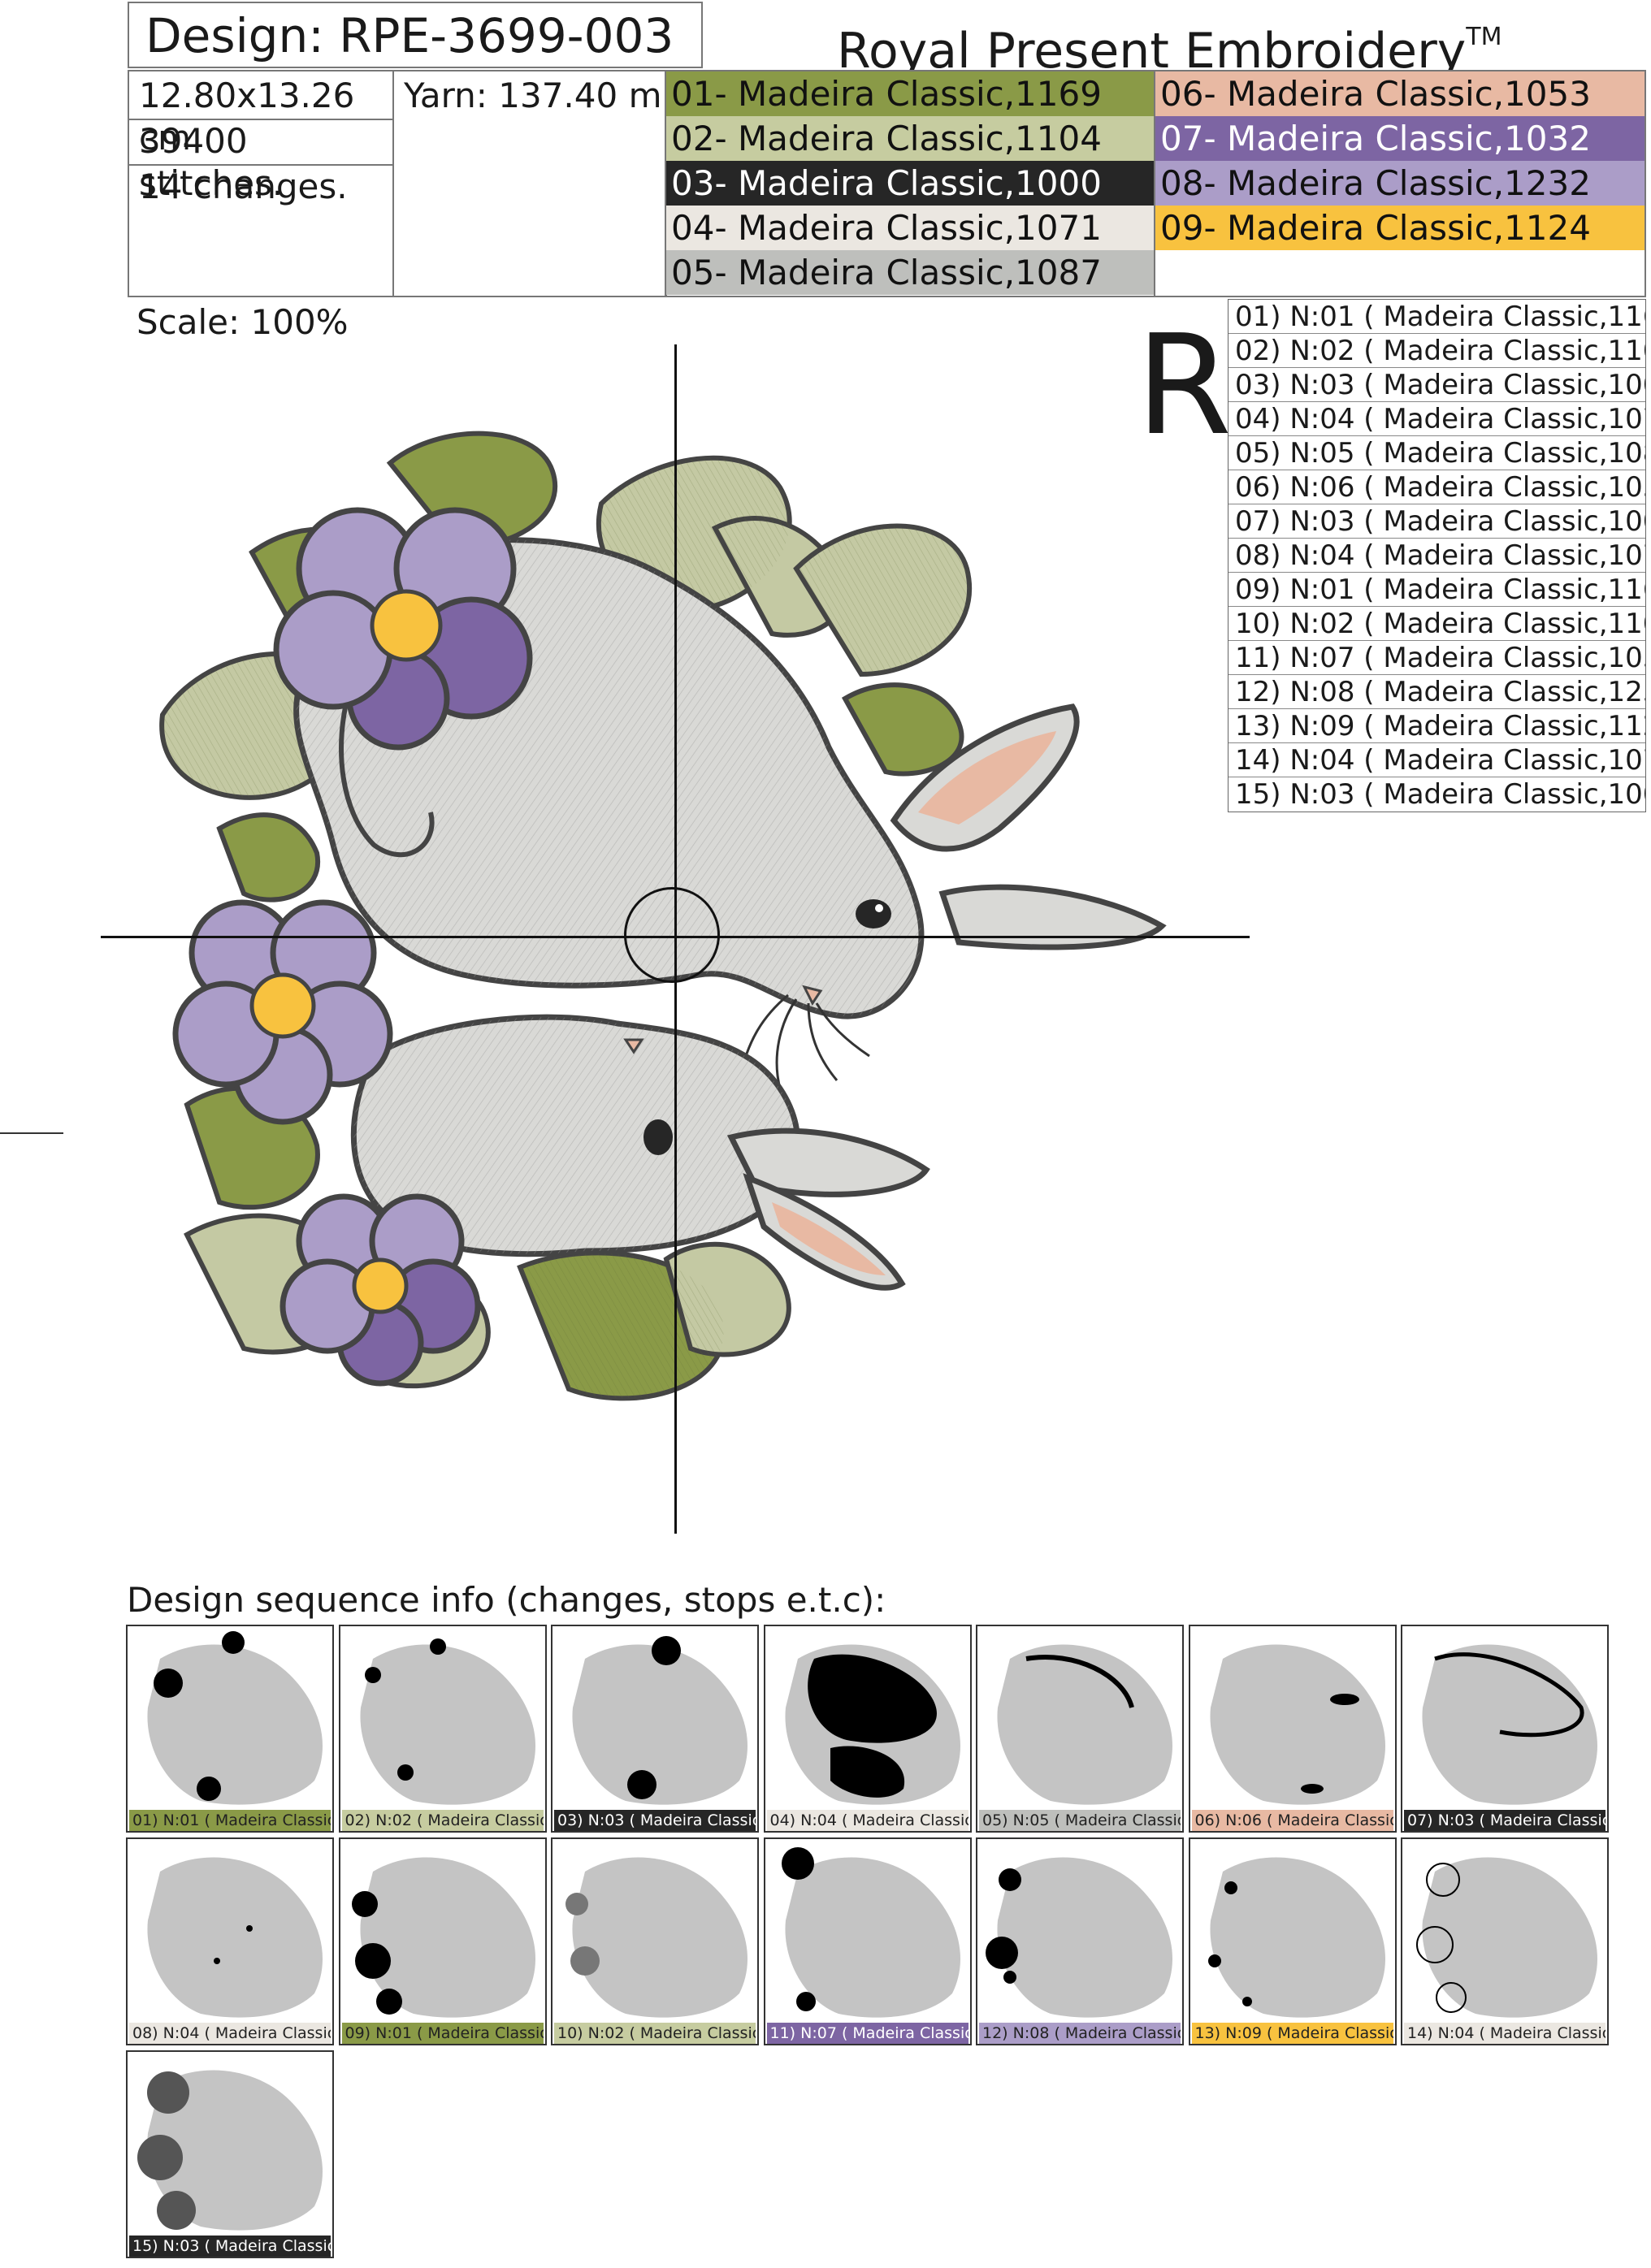 Image resolution: width=1651 pixels, height=2268 pixels. What do you see at coordinates (1436, 590) in the screenshot?
I see `stop-item: 09) N:01 ( Madeira Classic,1169)` at bounding box center [1436, 590].